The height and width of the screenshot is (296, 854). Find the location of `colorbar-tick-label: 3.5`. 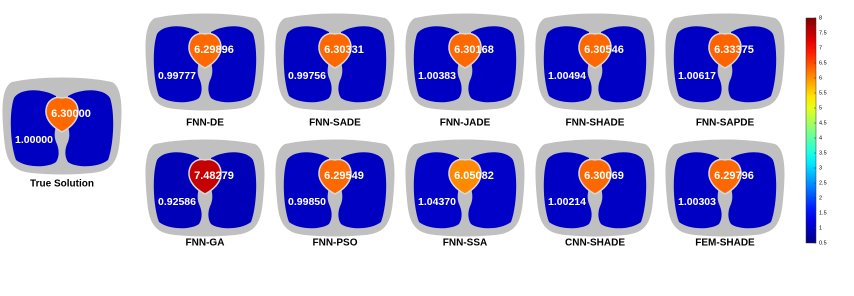

colorbar-tick-label: 3.5 is located at coordinates (823, 153).